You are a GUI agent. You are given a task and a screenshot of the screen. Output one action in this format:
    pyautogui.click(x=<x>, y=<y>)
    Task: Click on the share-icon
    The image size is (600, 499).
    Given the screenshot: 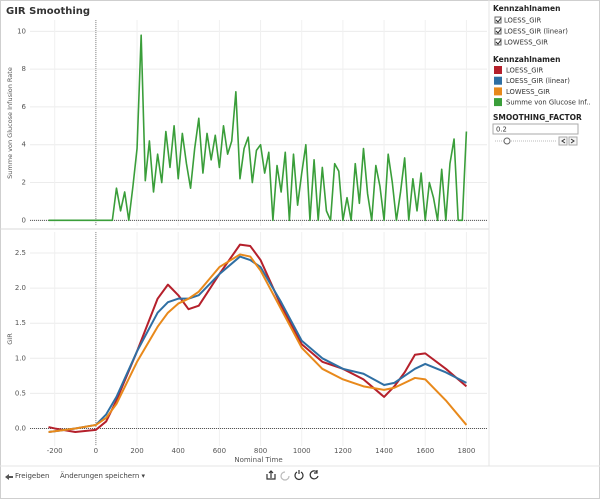 What is the action you would take?
    pyautogui.click(x=9, y=477)
    